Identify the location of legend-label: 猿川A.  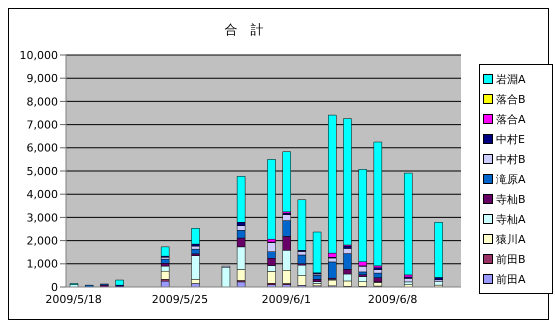
(511, 239).